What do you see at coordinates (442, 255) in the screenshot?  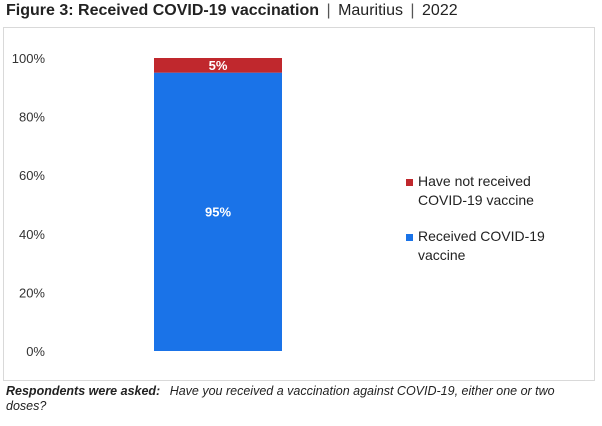 I see `legend-label: vaccine` at bounding box center [442, 255].